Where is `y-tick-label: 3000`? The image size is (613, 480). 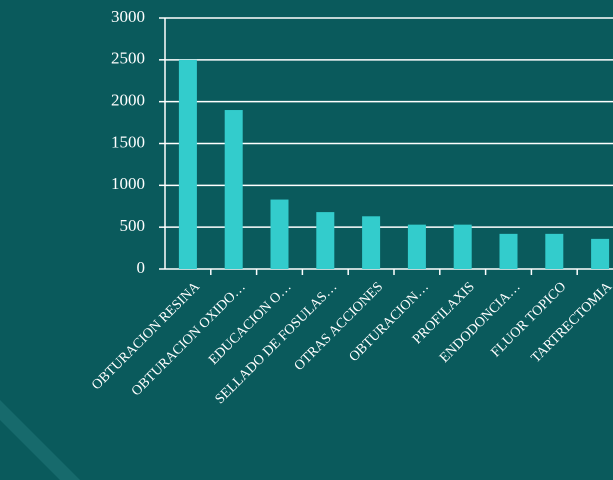 y-tick-label: 3000 is located at coordinates (128, 16).